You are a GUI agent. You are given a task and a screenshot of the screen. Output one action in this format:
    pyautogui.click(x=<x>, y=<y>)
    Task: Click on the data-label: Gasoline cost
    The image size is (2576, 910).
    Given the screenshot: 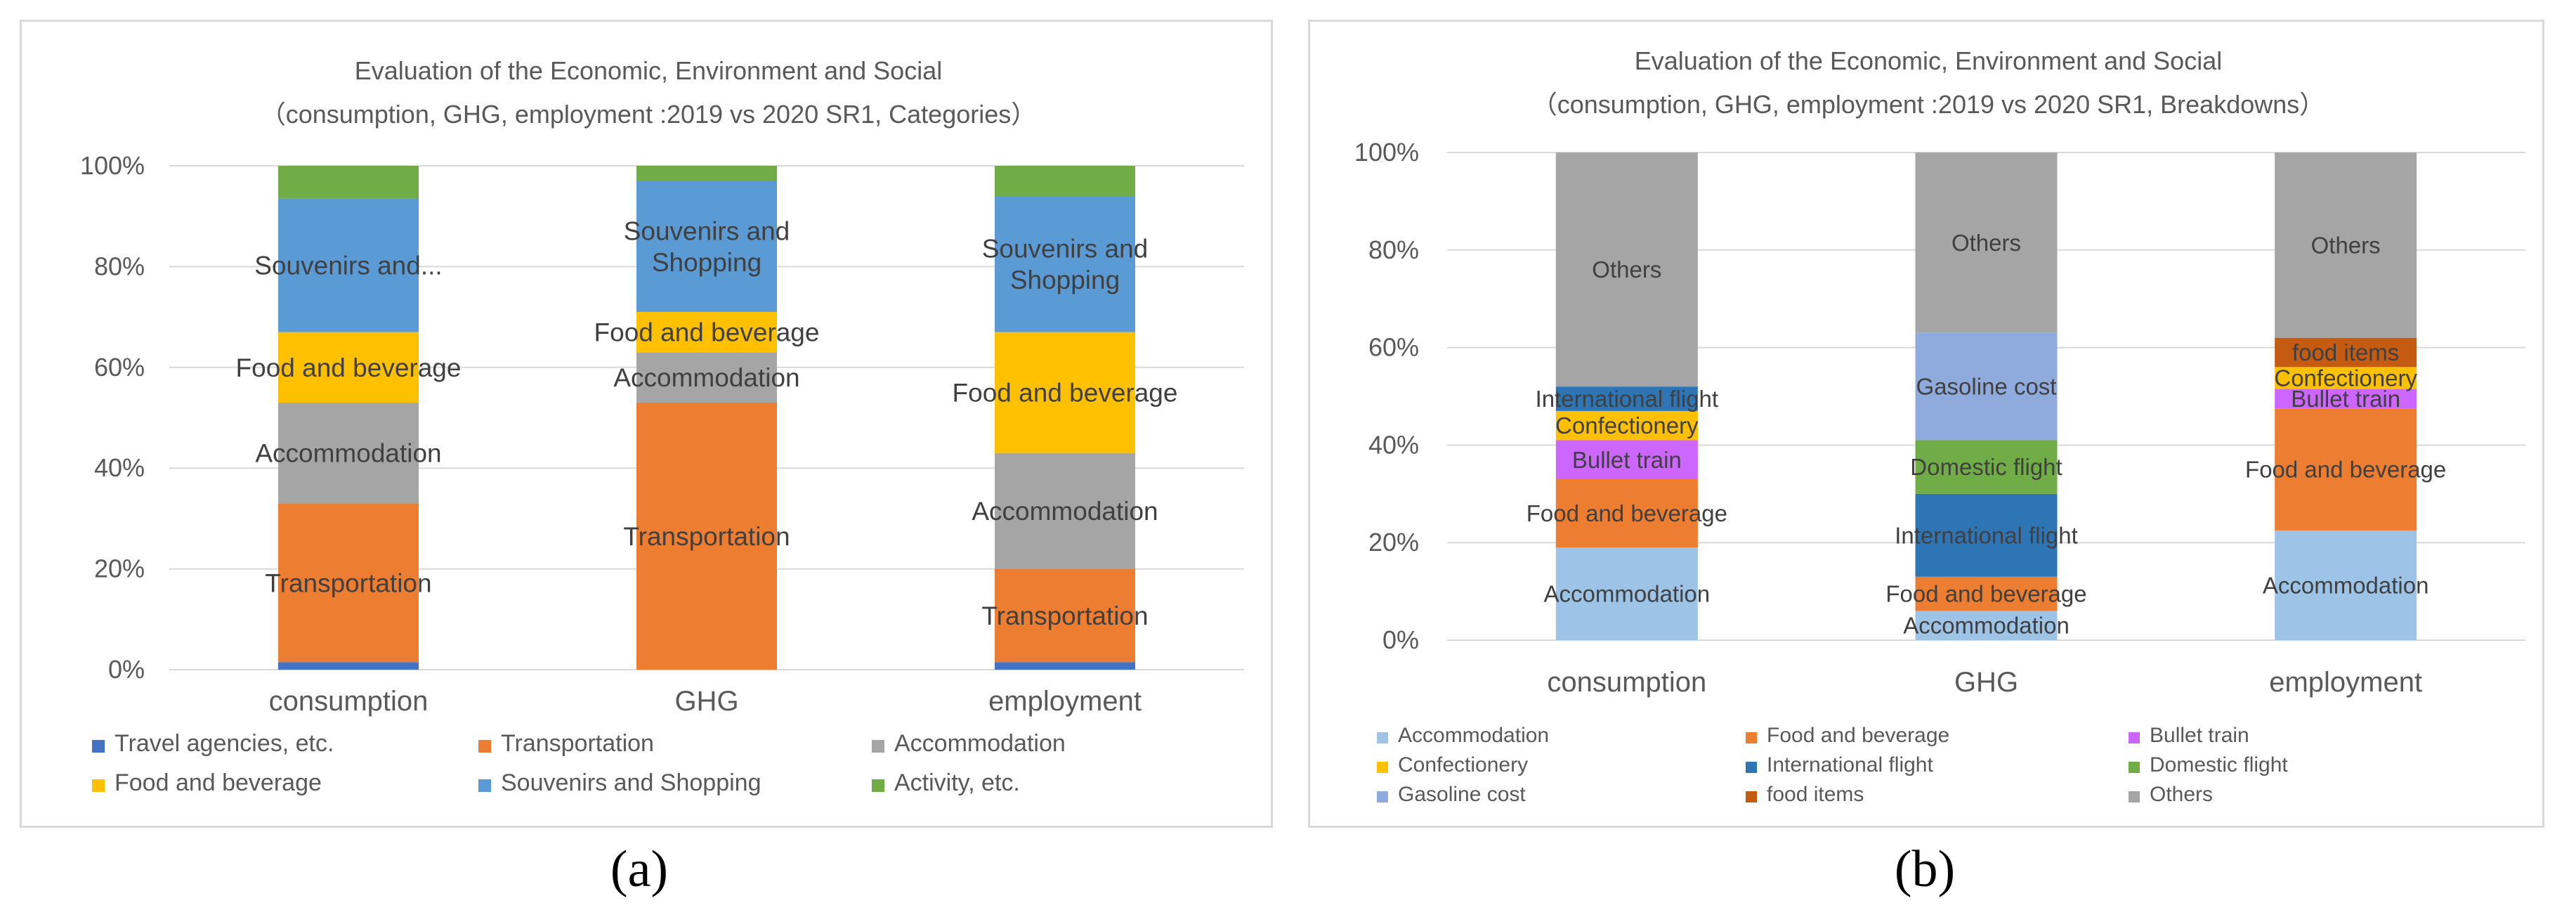 What is the action you would take?
    pyautogui.click(x=1986, y=387)
    